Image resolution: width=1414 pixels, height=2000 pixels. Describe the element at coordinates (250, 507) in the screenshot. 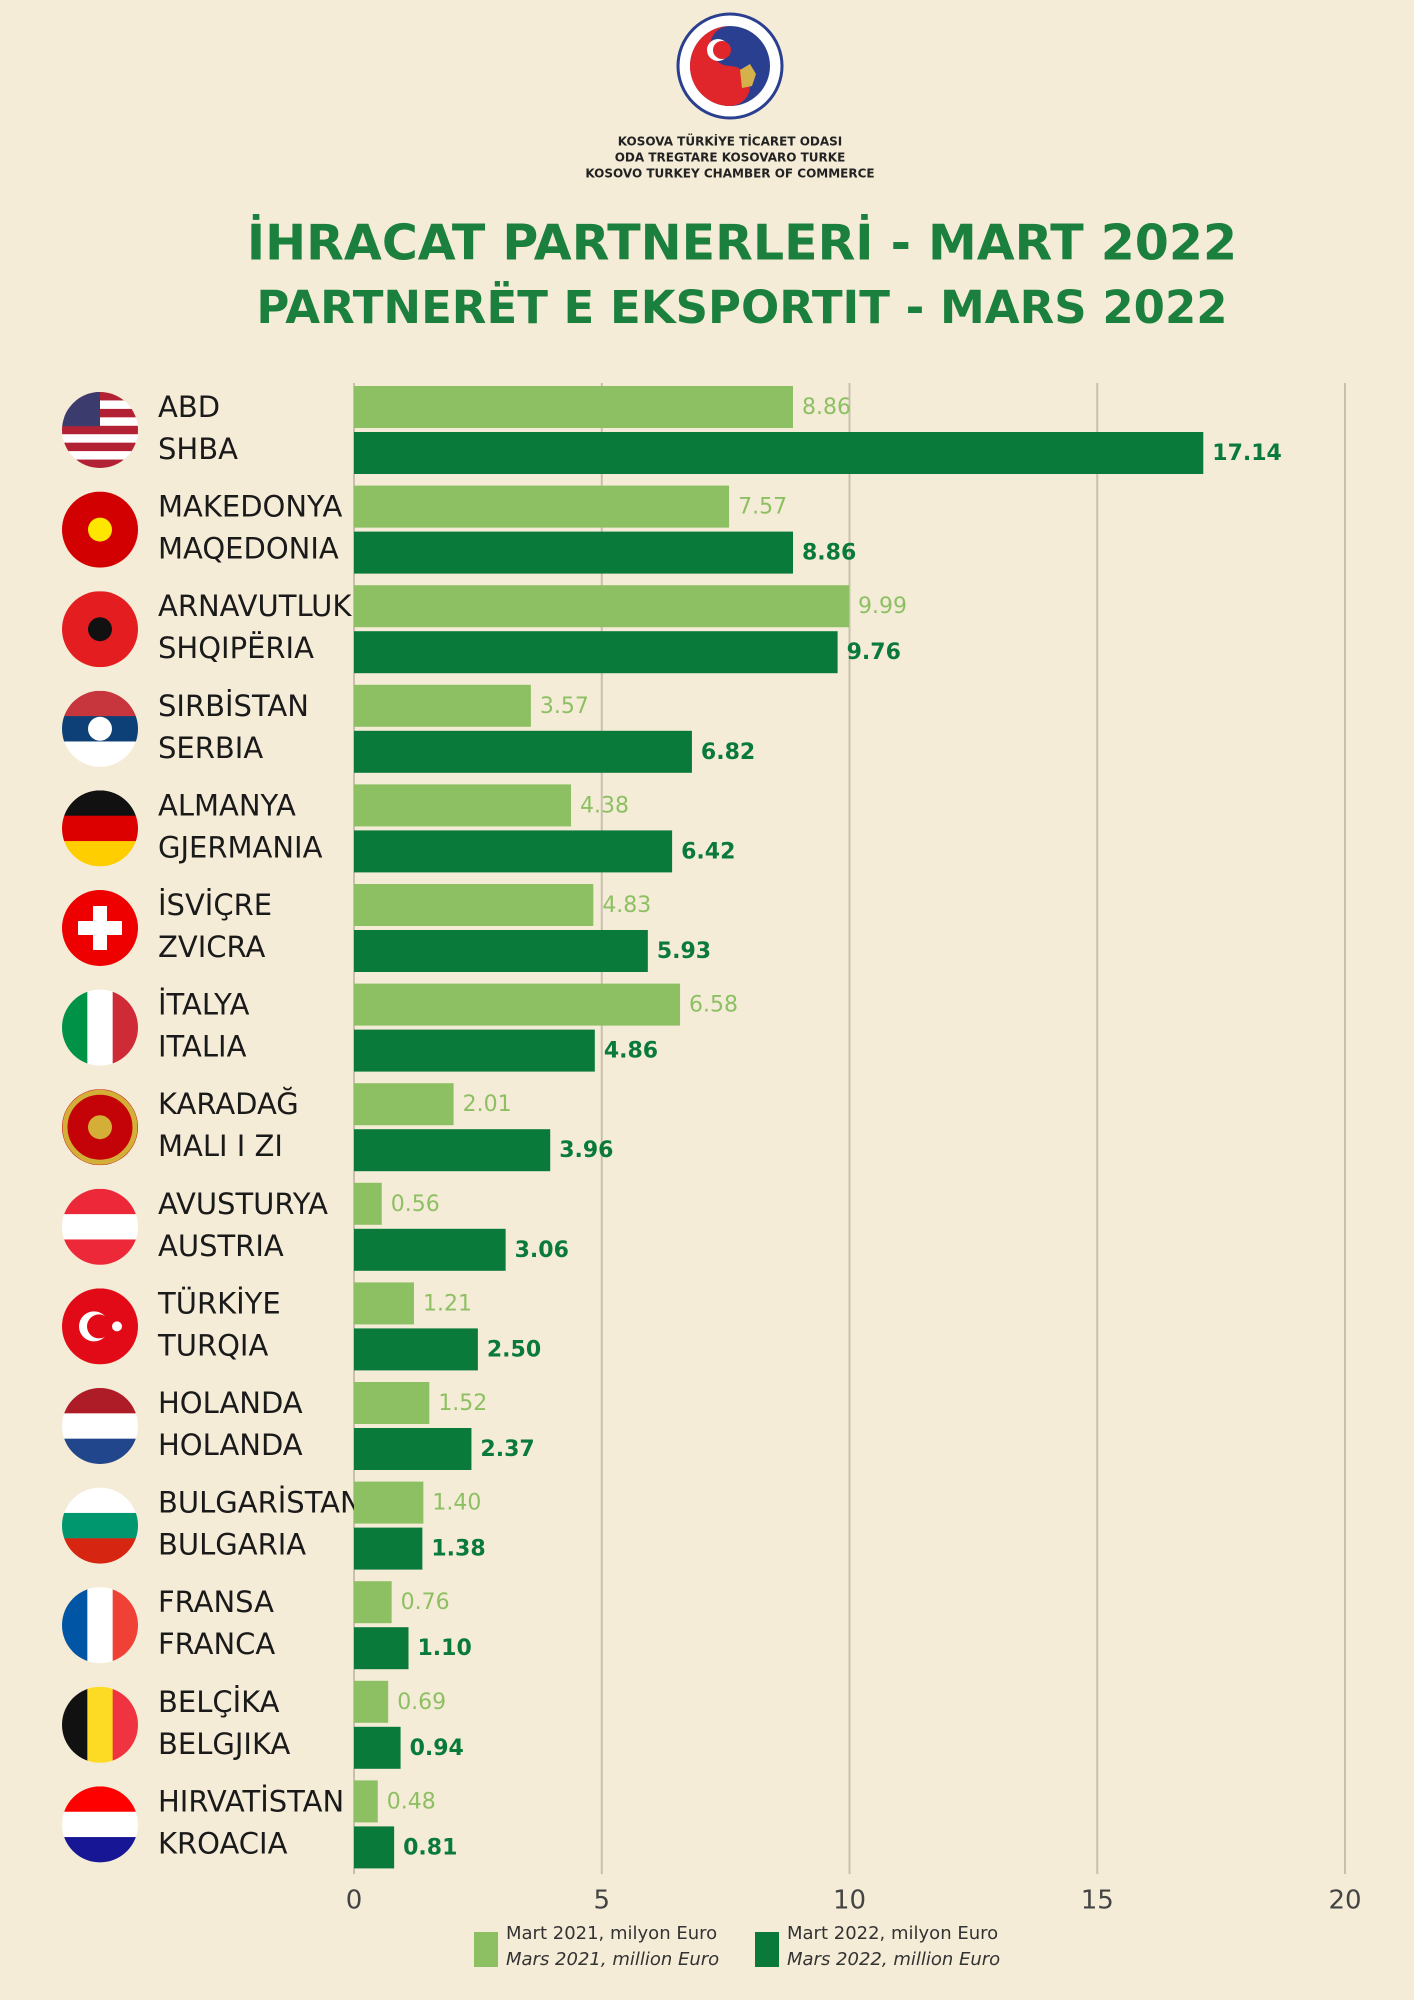

I see `category-label: MAKEDONYA` at that location.